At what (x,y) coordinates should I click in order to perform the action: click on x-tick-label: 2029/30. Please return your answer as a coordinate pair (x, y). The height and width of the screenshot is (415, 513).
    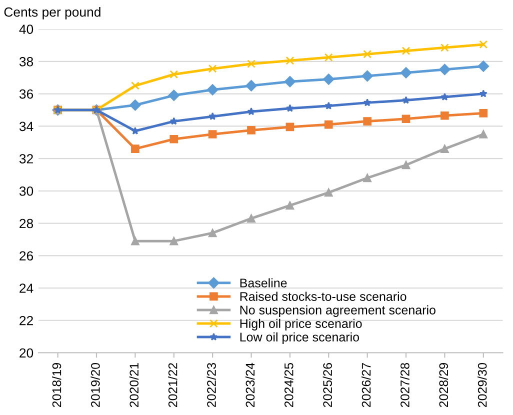
    Looking at the image, I should click on (482, 385).